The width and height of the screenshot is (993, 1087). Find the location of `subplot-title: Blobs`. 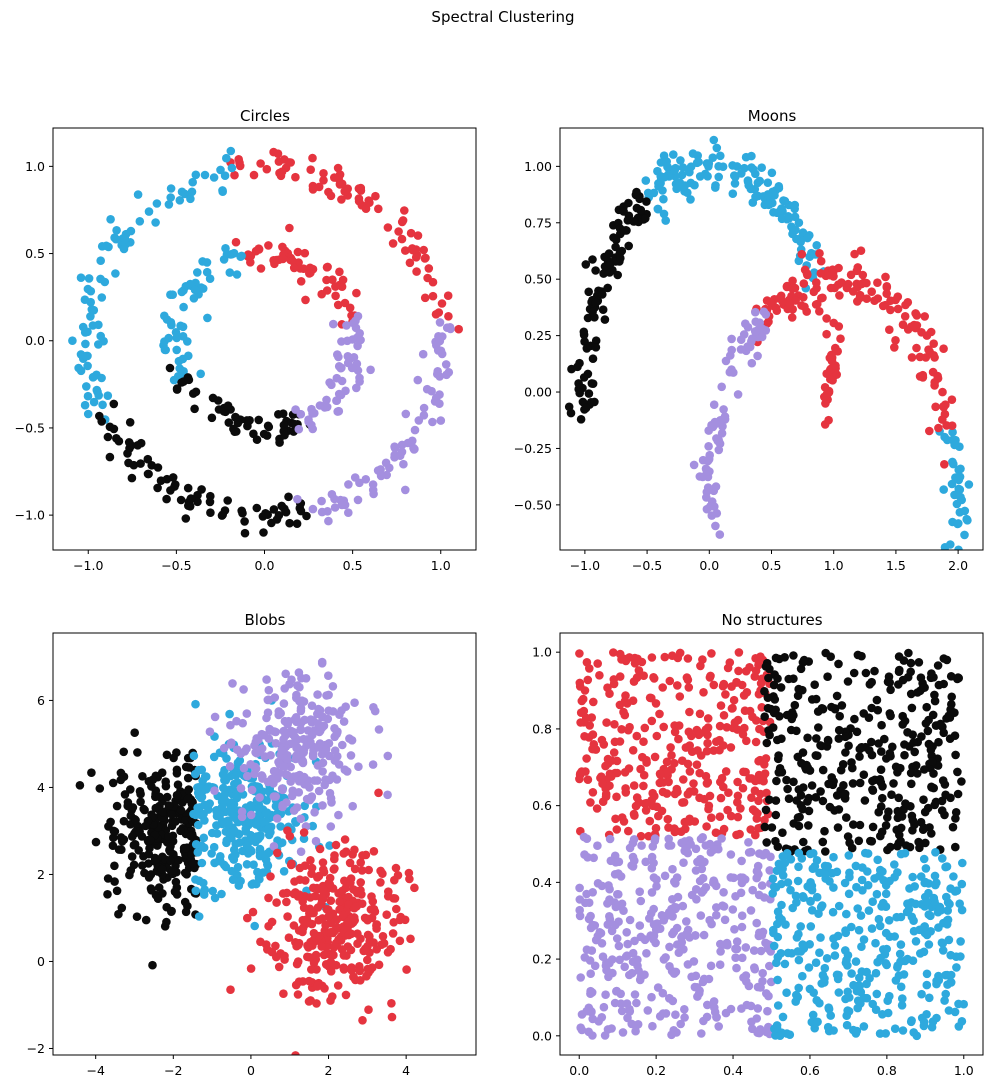

subplot-title: Blobs is located at coordinates (265, 620).